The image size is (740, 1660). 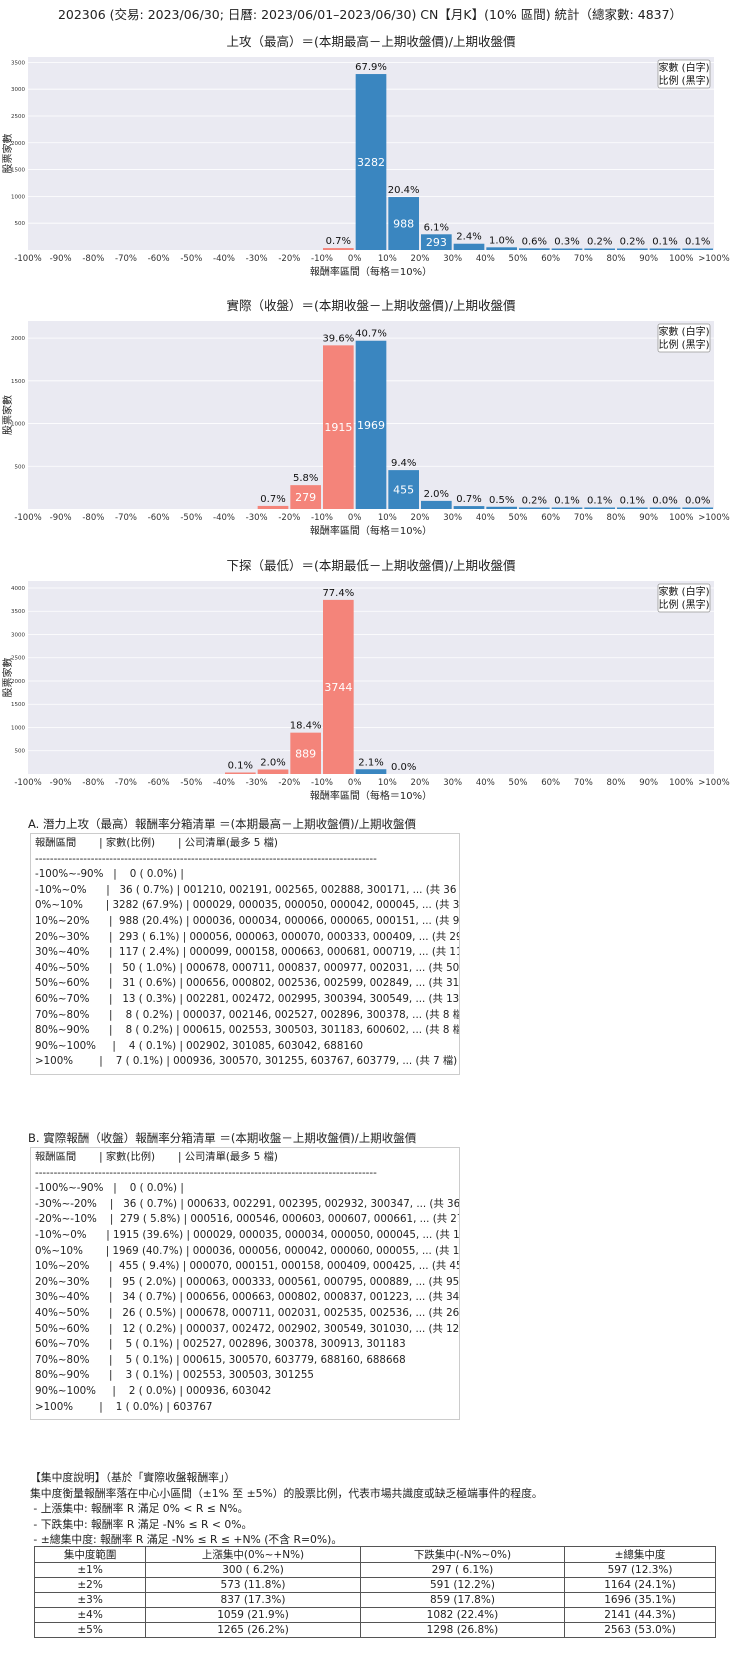 What do you see at coordinates (224, 518) in the screenshot?
I see `x-tick-label: -40%` at bounding box center [224, 518].